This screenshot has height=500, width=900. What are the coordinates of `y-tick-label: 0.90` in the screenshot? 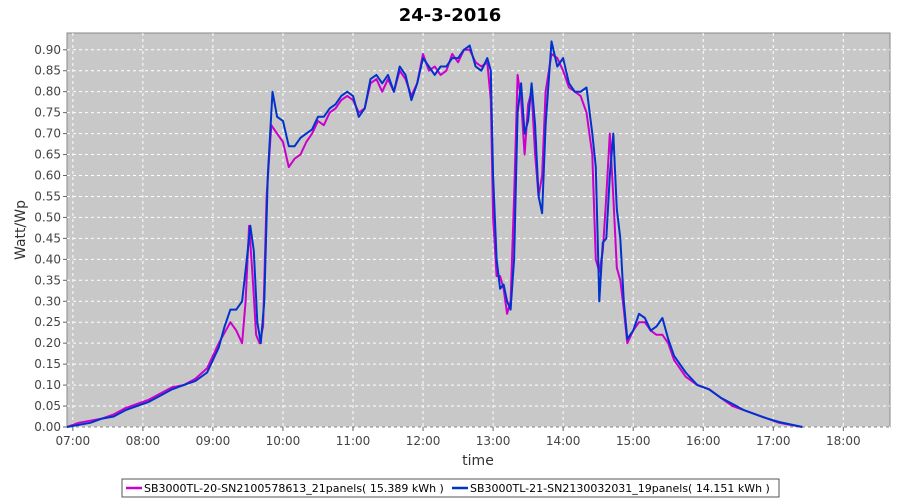 It's located at (47, 50).